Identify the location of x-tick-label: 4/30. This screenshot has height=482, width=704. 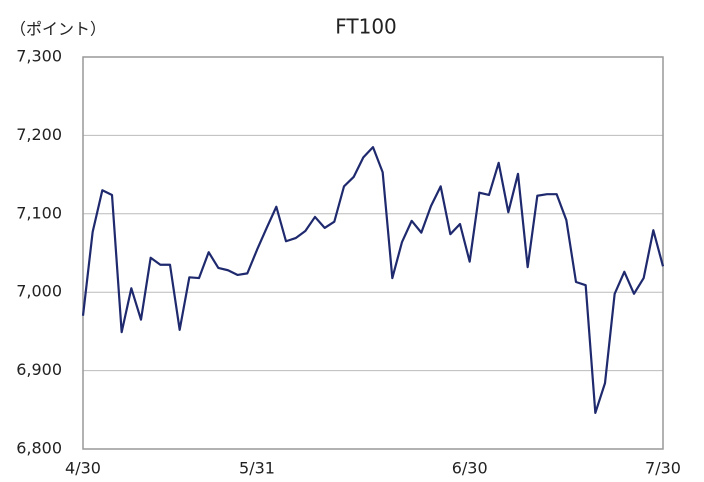
(83, 468).